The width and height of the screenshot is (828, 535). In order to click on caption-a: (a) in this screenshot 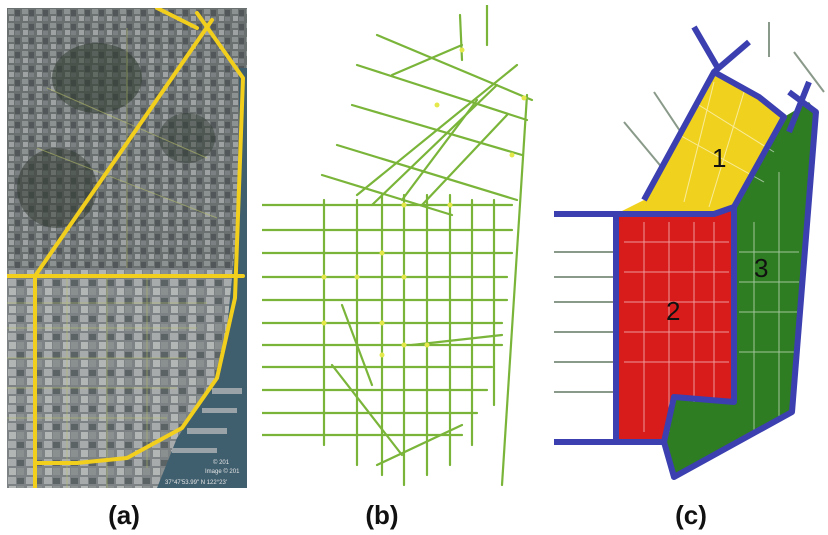, I will do `click(124, 515)`.